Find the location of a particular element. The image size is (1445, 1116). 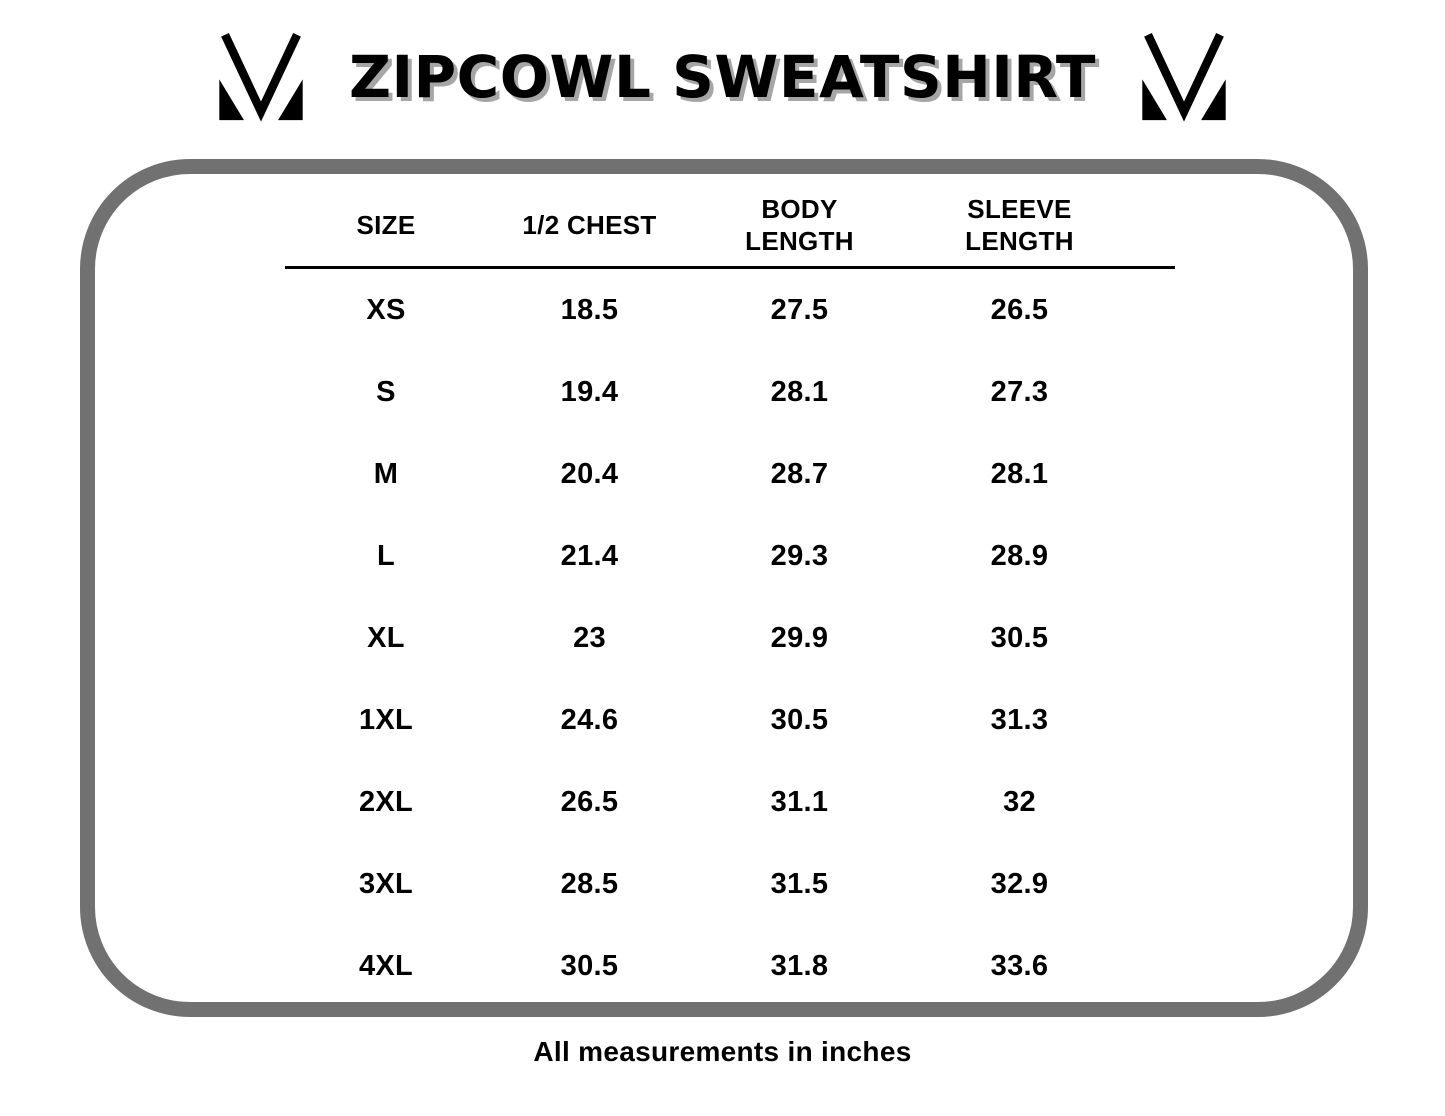

measurement-value: 18.5 is located at coordinates (589, 309).